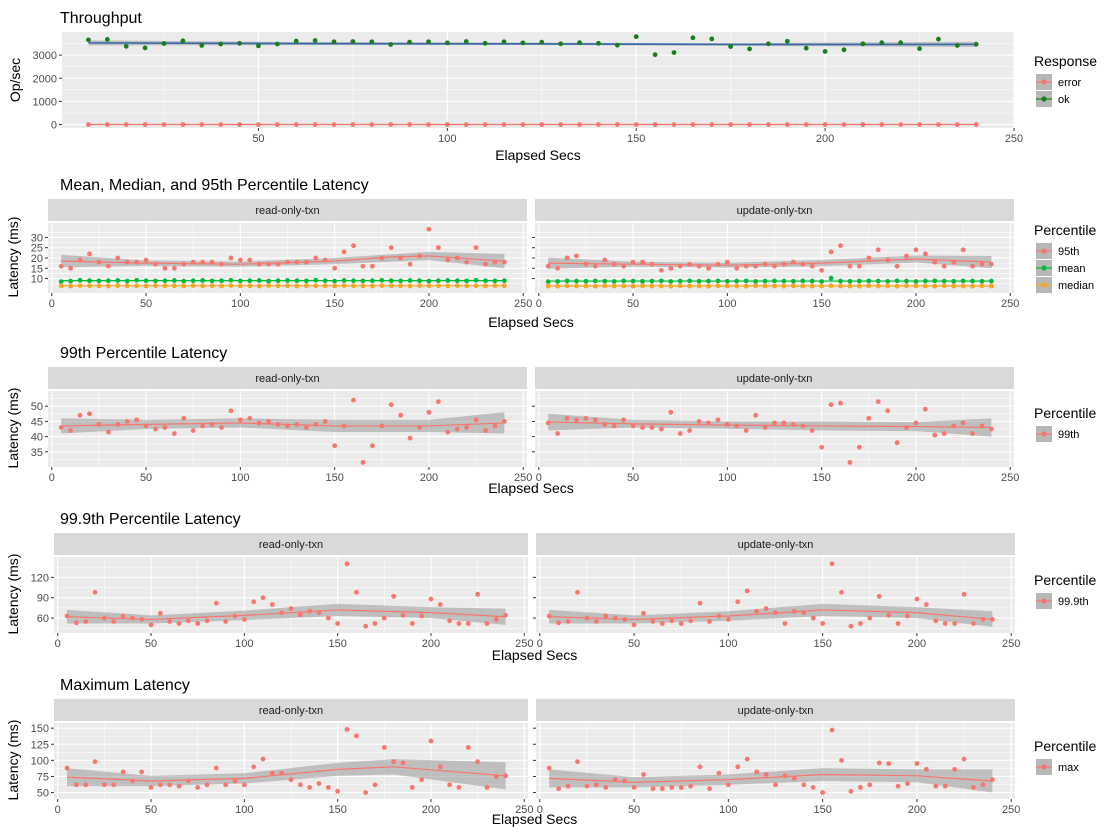 The image size is (1106, 832). Describe the element at coordinates (1072, 269) in the screenshot. I see `legend-label: mean` at that location.